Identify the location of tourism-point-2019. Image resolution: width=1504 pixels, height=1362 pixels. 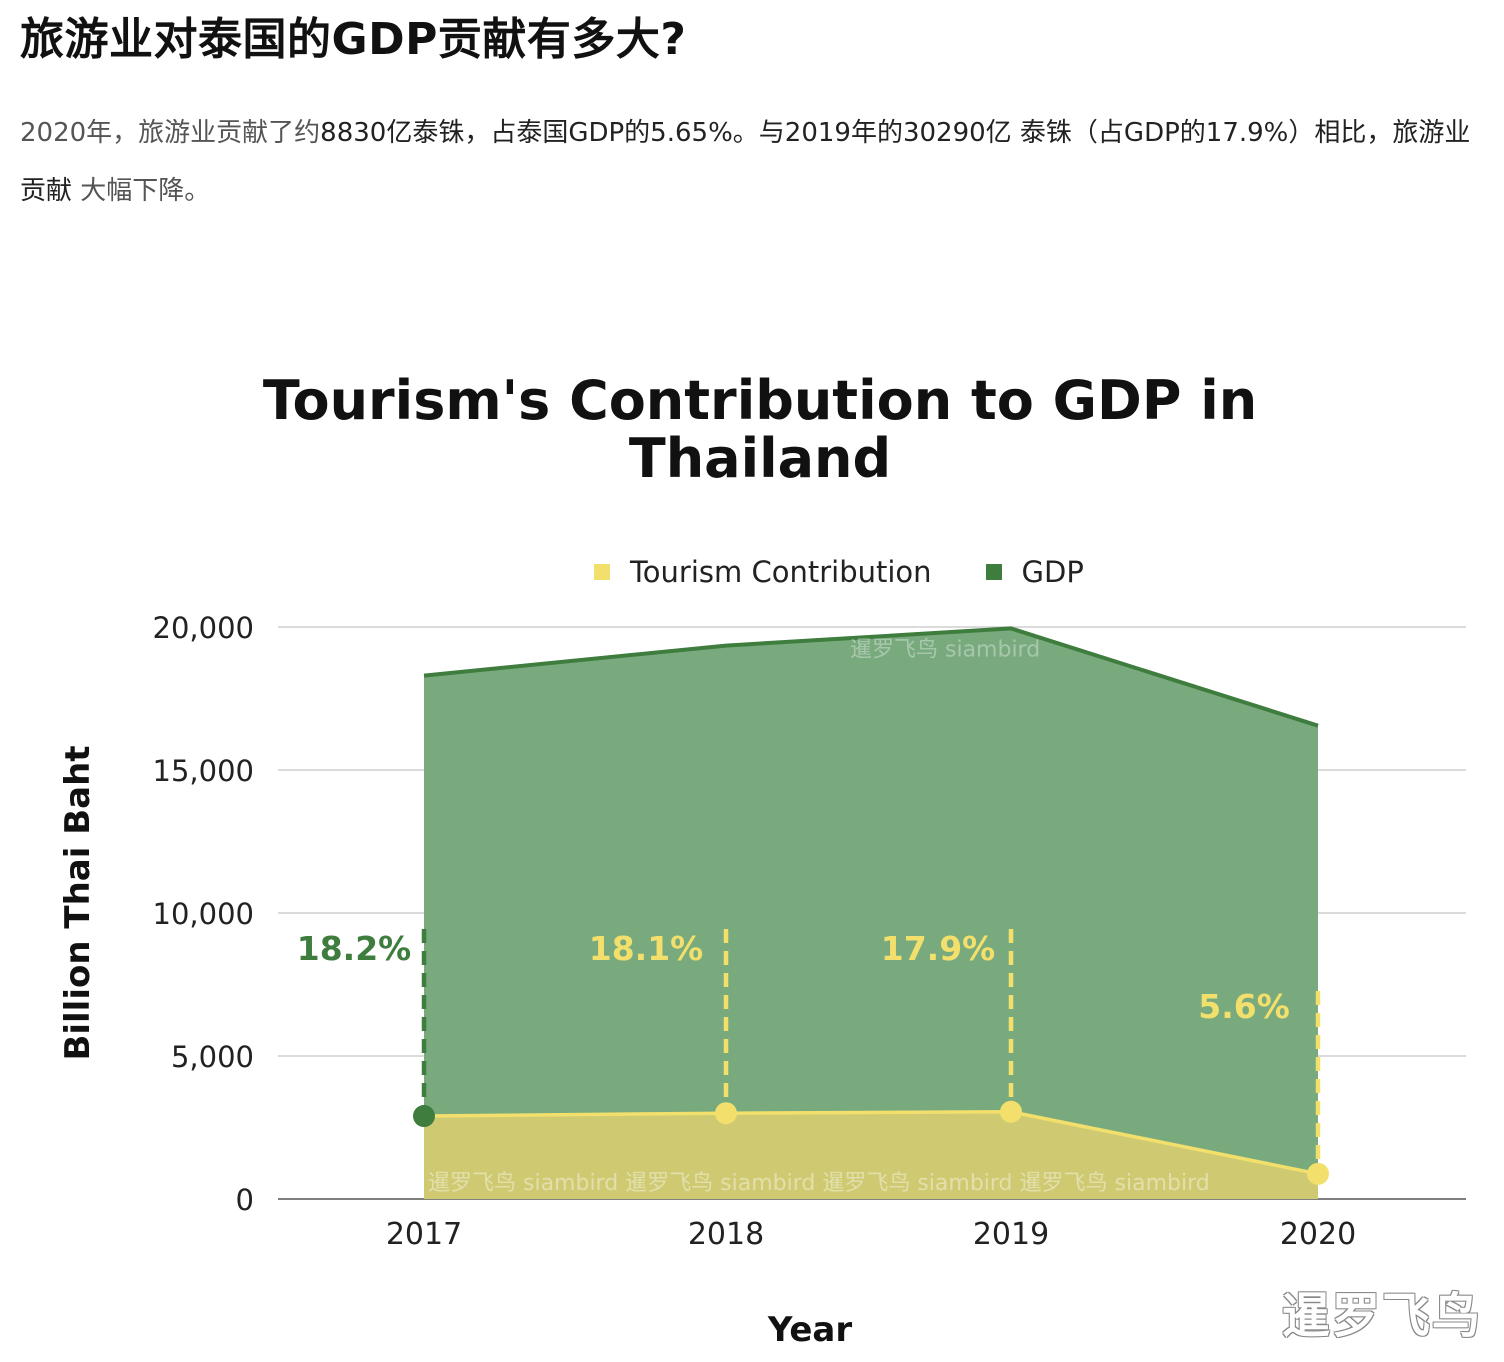
(1011, 1111).